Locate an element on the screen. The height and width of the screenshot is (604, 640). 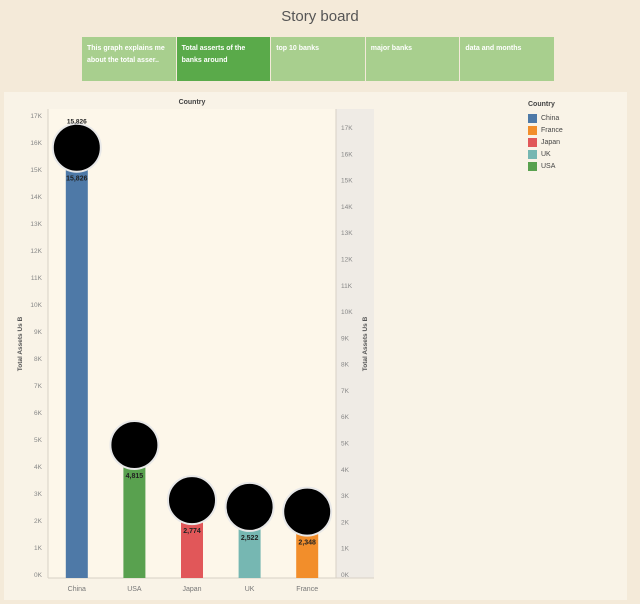
legend-label: UK is located at coordinates (546, 154).